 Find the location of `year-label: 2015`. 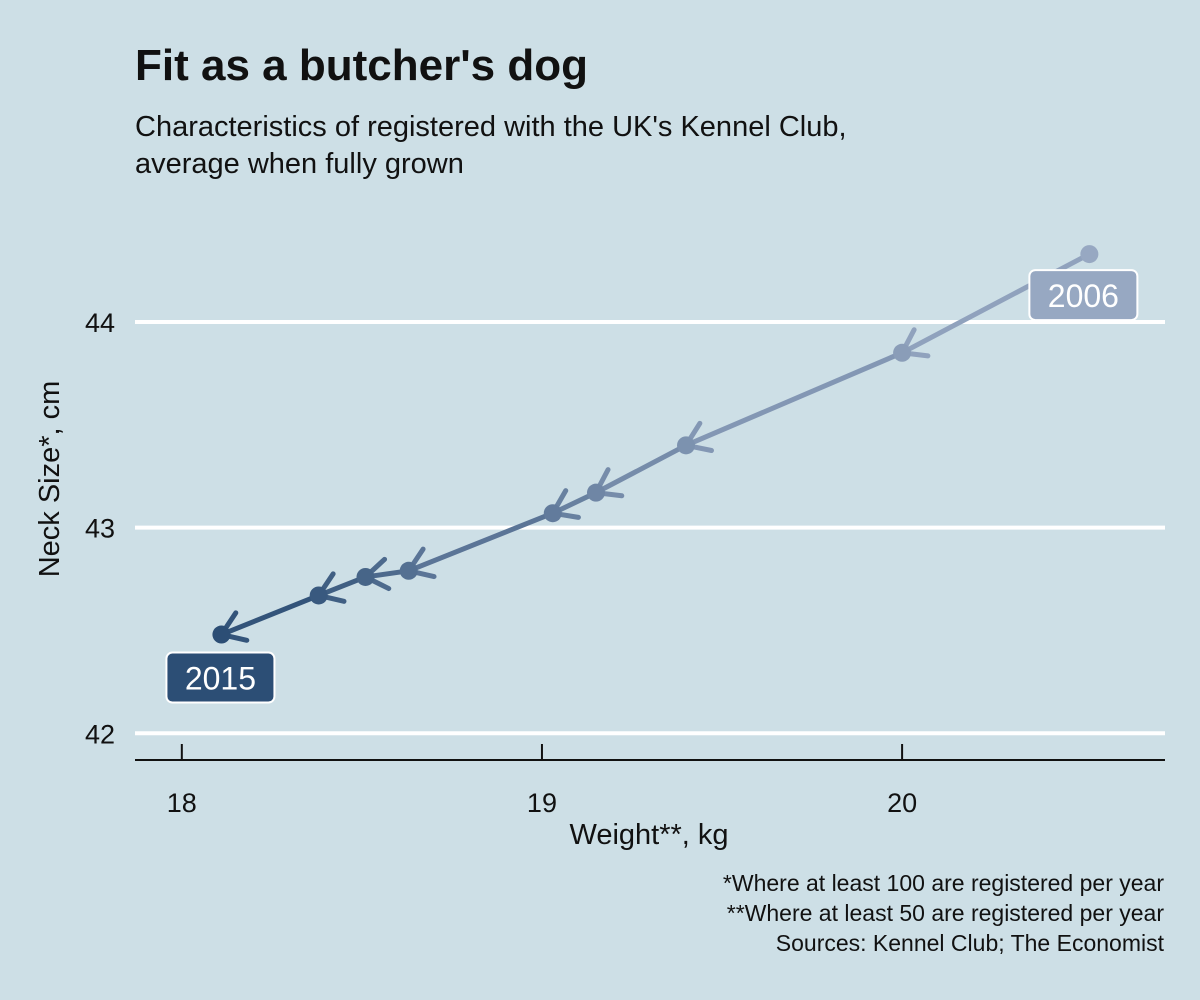

year-label: 2015 is located at coordinates (220, 679).